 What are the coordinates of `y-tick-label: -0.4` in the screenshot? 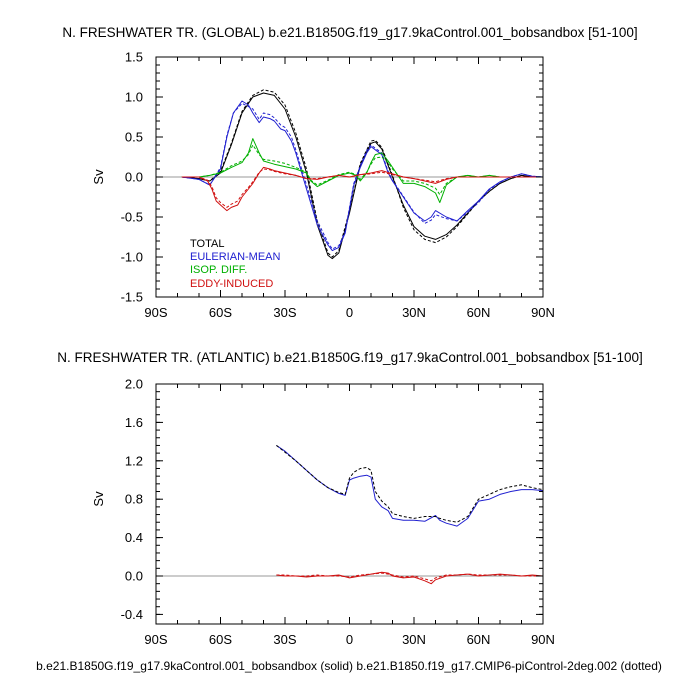 It's located at (132, 614).